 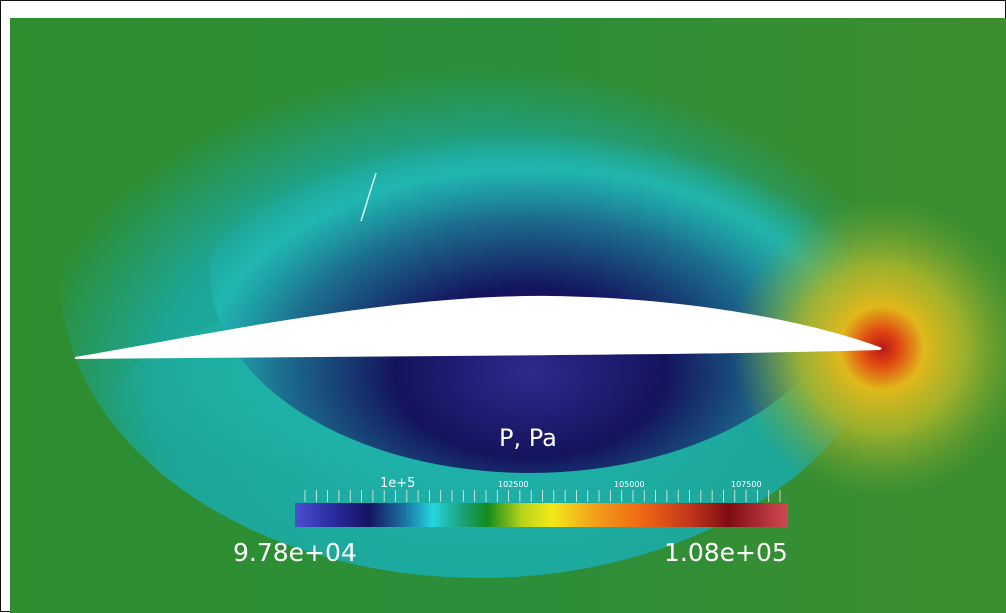 I want to click on colorbar-max-label: 1.08e+05, so click(x=726, y=552).